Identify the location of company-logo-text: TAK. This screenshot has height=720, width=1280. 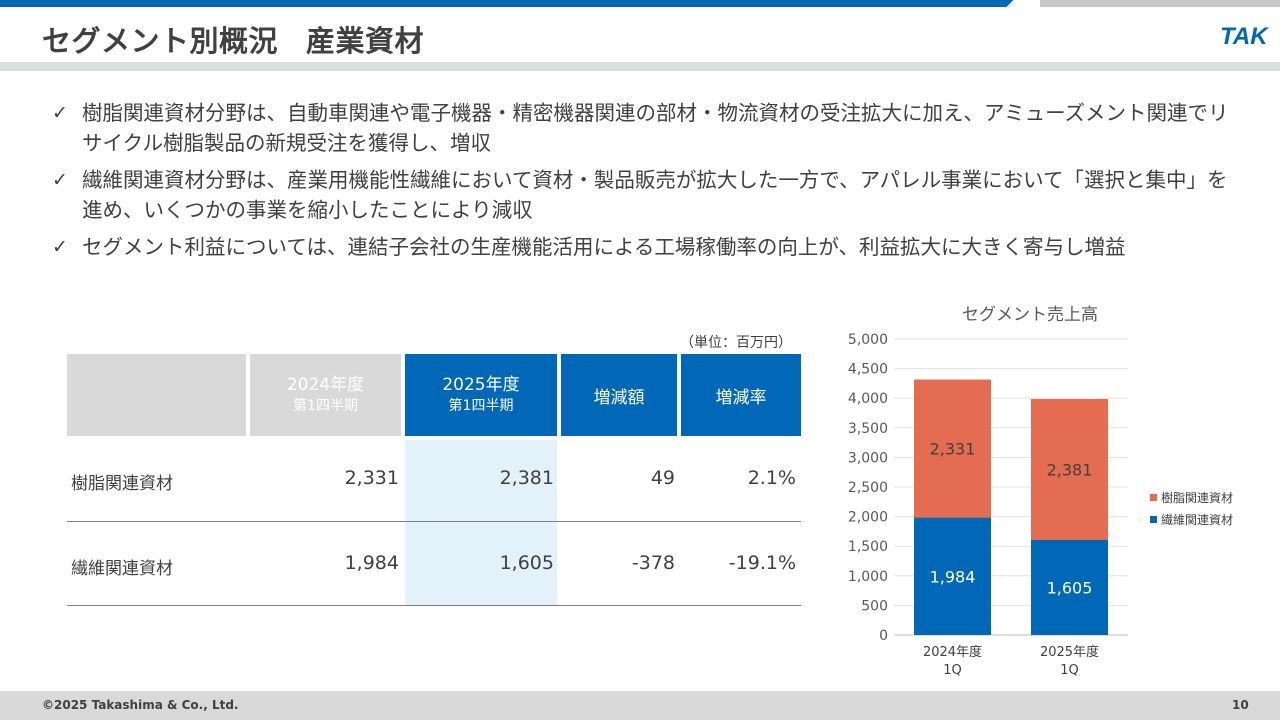
(1244, 36).